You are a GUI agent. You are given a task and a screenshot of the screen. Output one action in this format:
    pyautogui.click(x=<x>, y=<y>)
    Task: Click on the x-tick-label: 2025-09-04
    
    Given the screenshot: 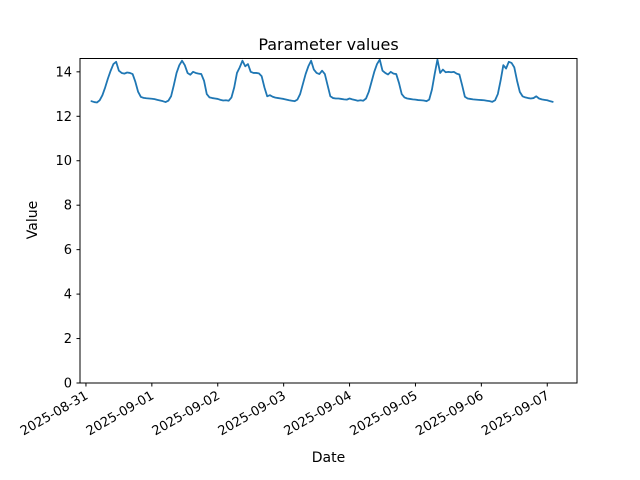 What is the action you would take?
    pyautogui.click(x=318, y=413)
    